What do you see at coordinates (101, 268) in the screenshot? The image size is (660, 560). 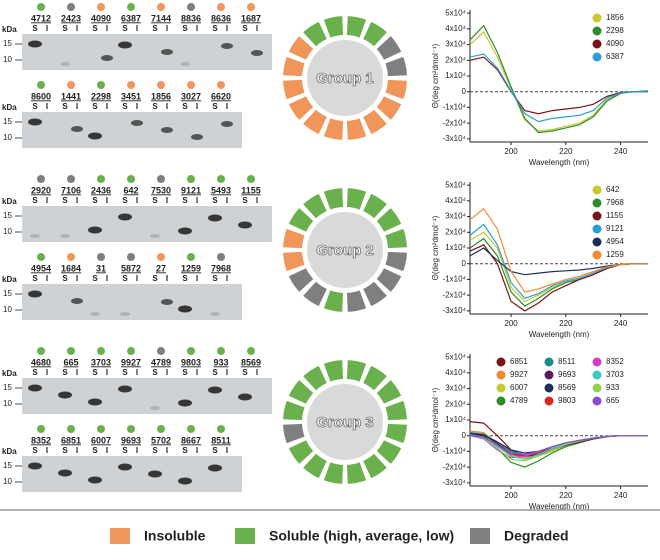 I see `lane-id: 31` at bounding box center [101, 268].